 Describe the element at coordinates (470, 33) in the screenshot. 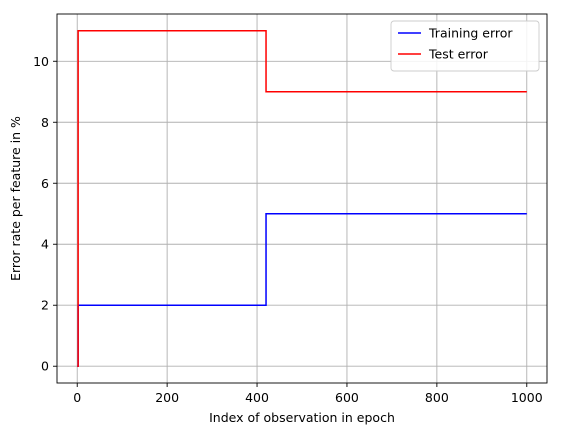

I see `legend-label-1: Training error` at that location.